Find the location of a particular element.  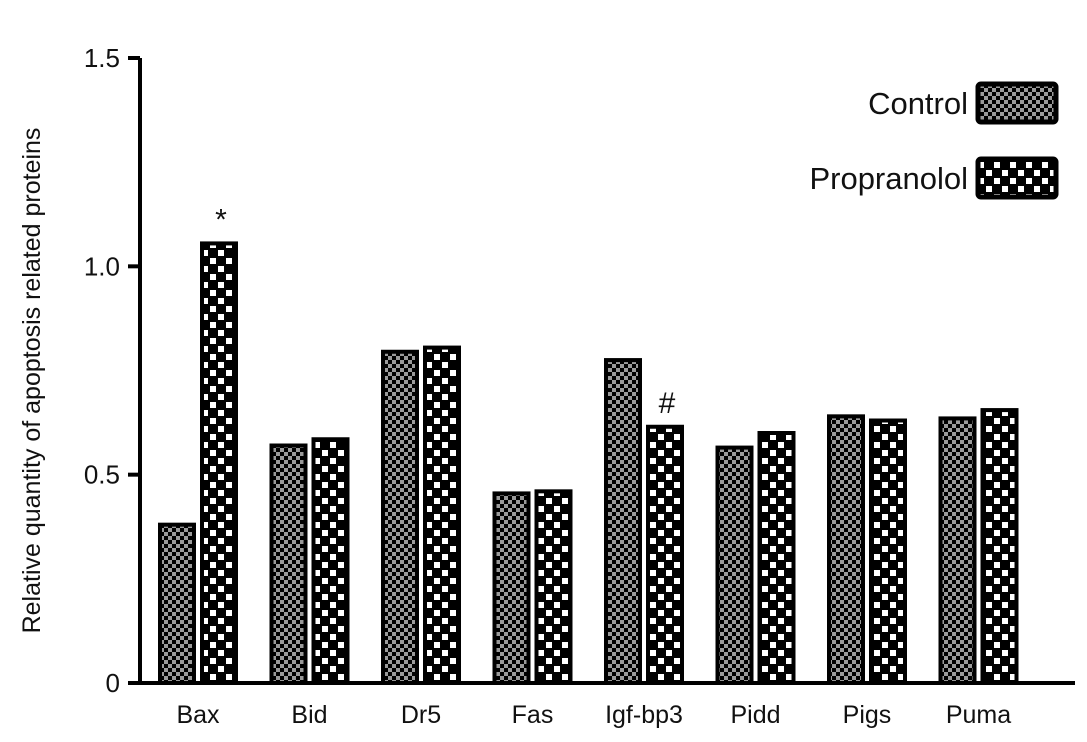

x-tick-label: Bid is located at coordinates (309, 715).